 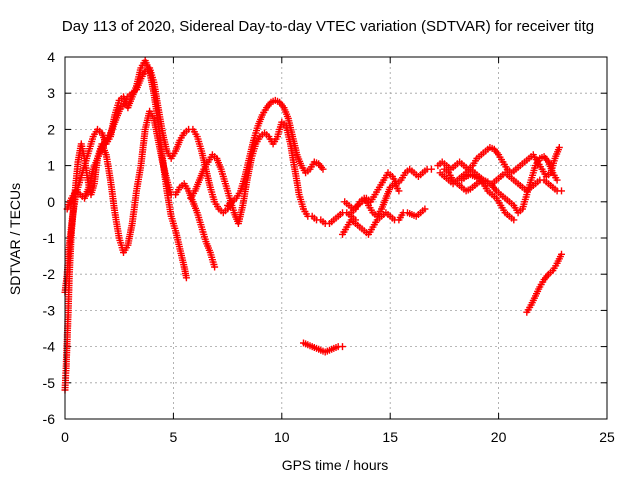 What do you see at coordinates (51, 93) in the screenshot?
I see `y-tick-label: 3` at bounding box center [51, 93].